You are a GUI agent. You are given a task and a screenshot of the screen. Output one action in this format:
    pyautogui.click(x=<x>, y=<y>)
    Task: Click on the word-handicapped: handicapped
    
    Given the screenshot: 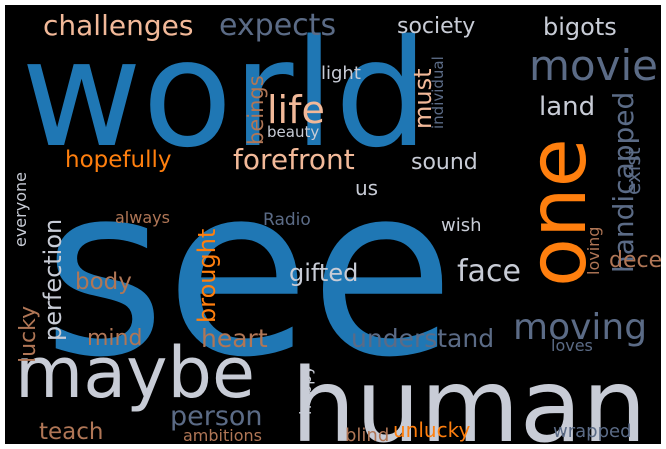 What is the action you would take?
    pyautogui.click(x=623, y=182)
    